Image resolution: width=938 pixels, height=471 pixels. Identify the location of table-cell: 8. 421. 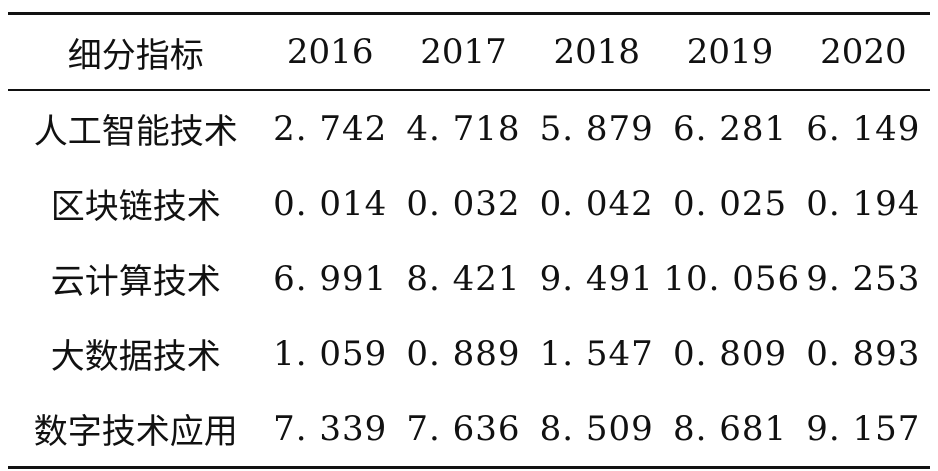
(463, 278).